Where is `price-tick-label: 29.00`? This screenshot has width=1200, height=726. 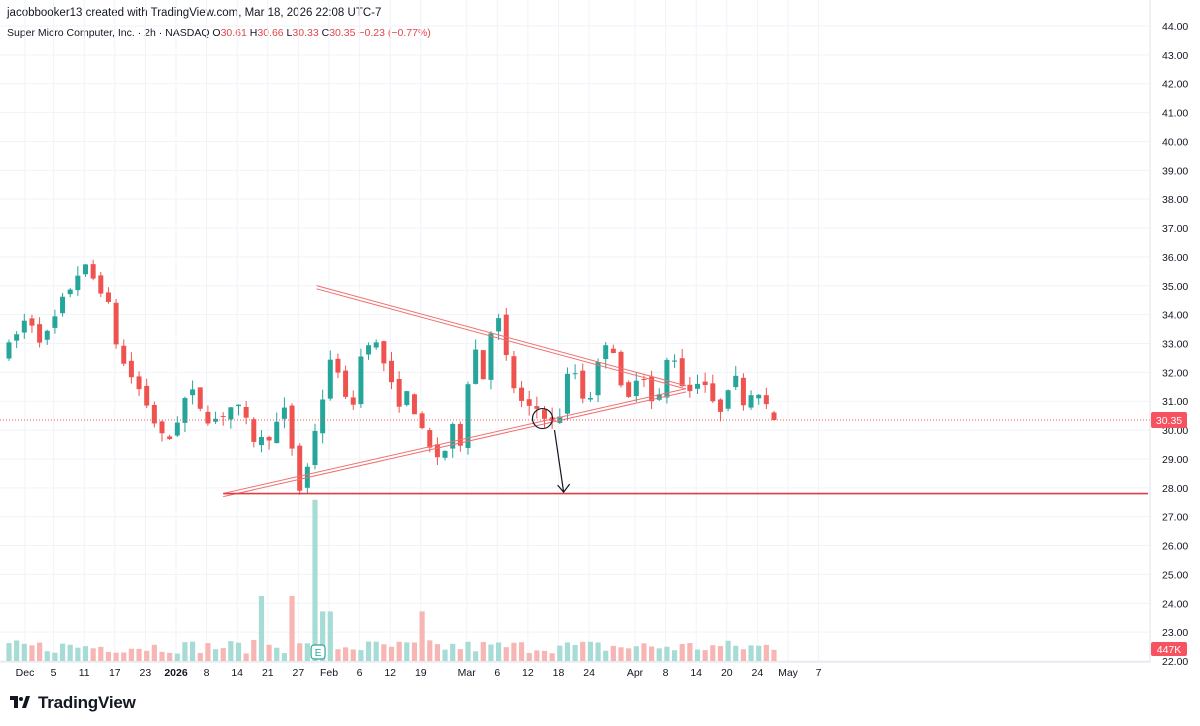 price-tick-label: 29.00 is located at coordinates (1175, 460).